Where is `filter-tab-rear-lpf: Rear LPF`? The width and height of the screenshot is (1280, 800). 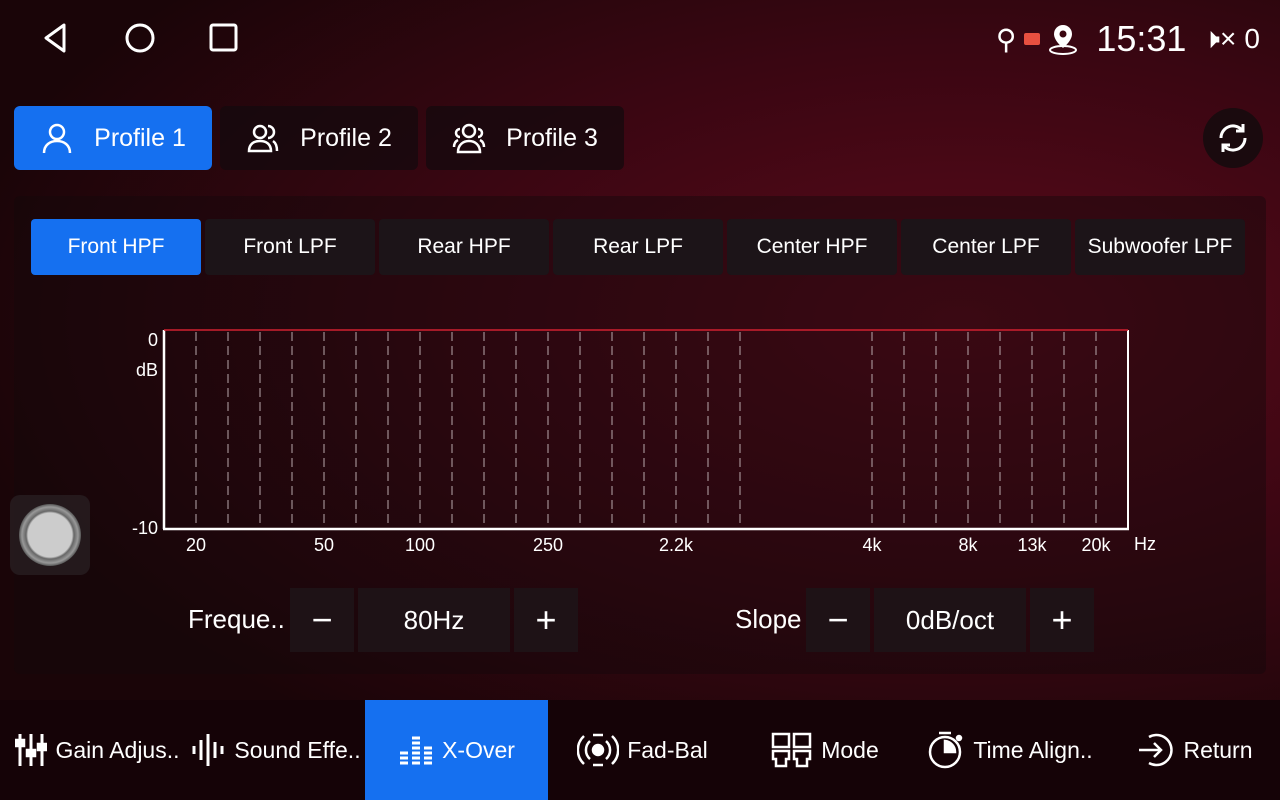
filter-tab-rear-lpf: Rear LPF is located at coordinates (638, 247).